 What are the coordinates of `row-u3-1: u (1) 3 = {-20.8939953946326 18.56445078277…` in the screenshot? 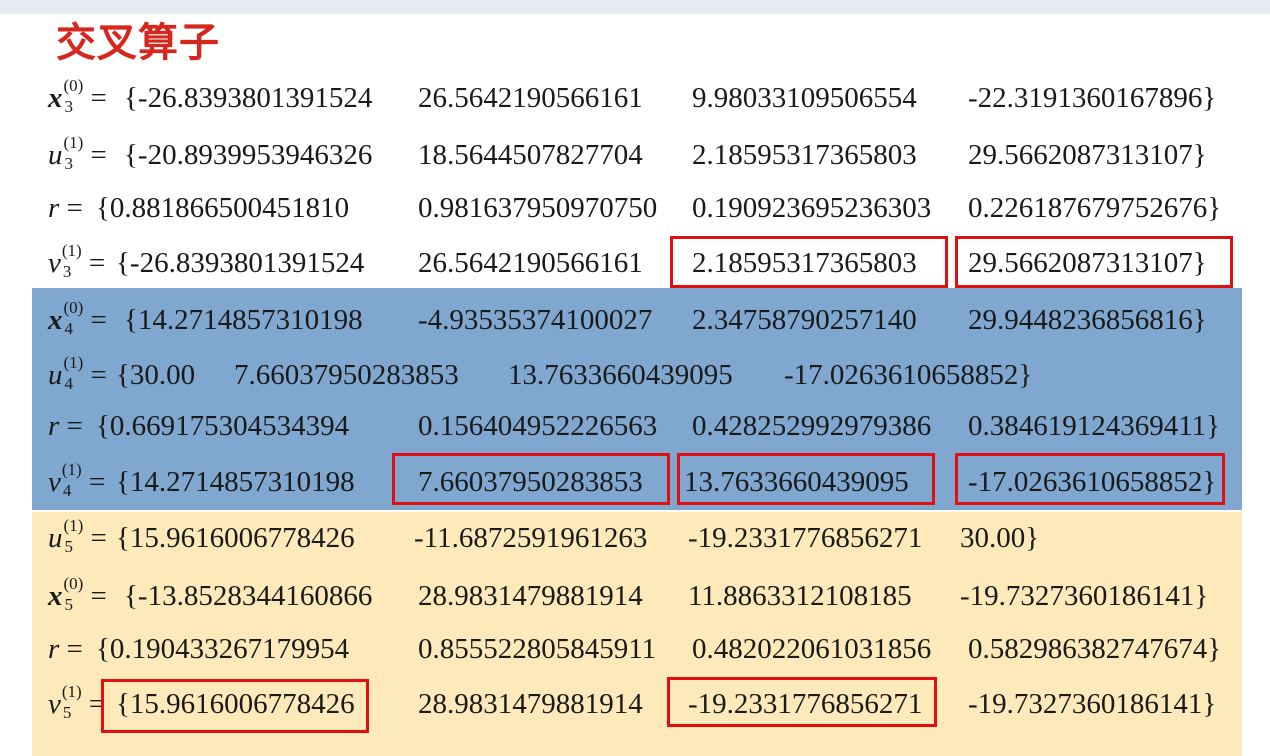 It's located at (648, 154).